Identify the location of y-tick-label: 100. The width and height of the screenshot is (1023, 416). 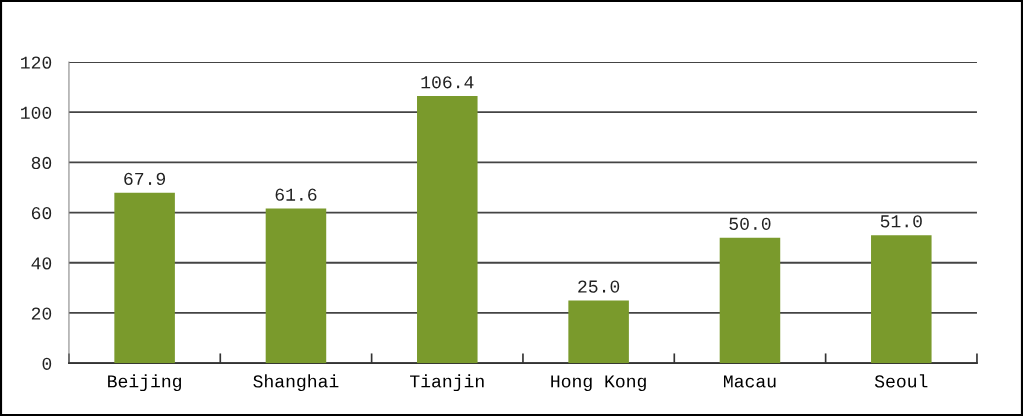
(36, 112).